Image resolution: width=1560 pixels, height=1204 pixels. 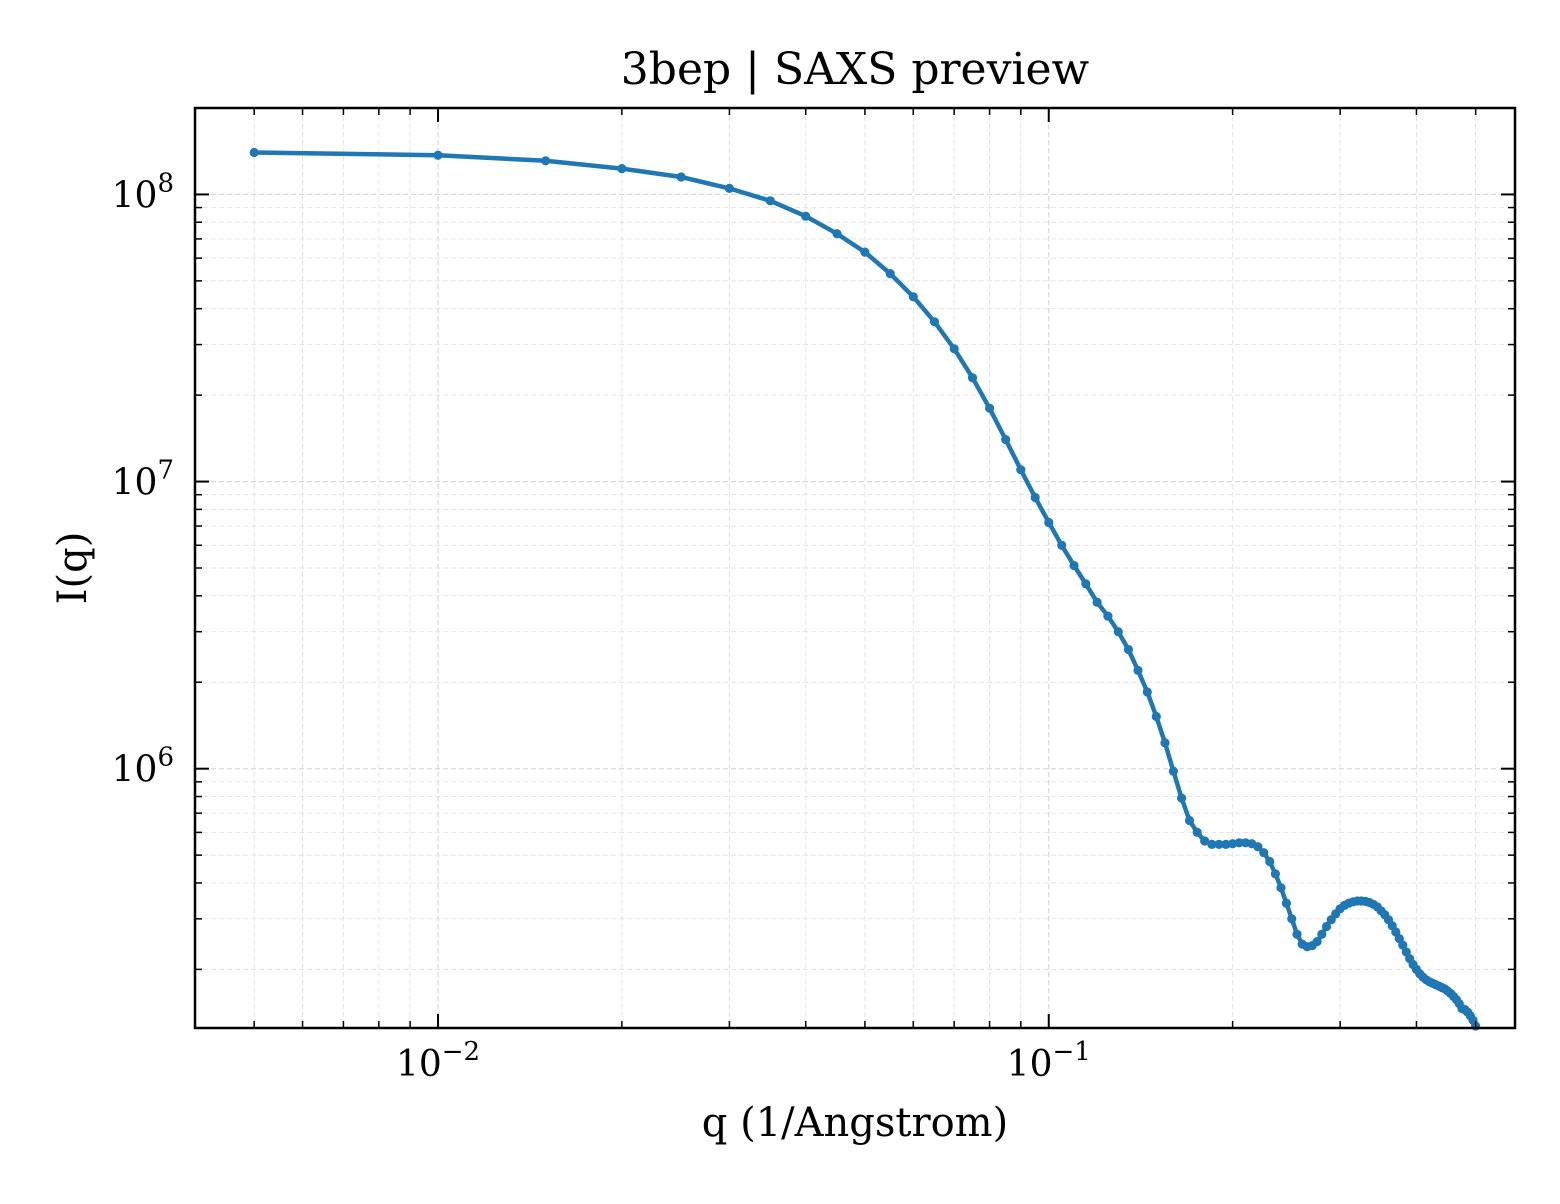 What do you see at coordinates (143, 480) in the screenshot?
I see `y-tick-label: 10⁷` at bounding box center [143, 480].